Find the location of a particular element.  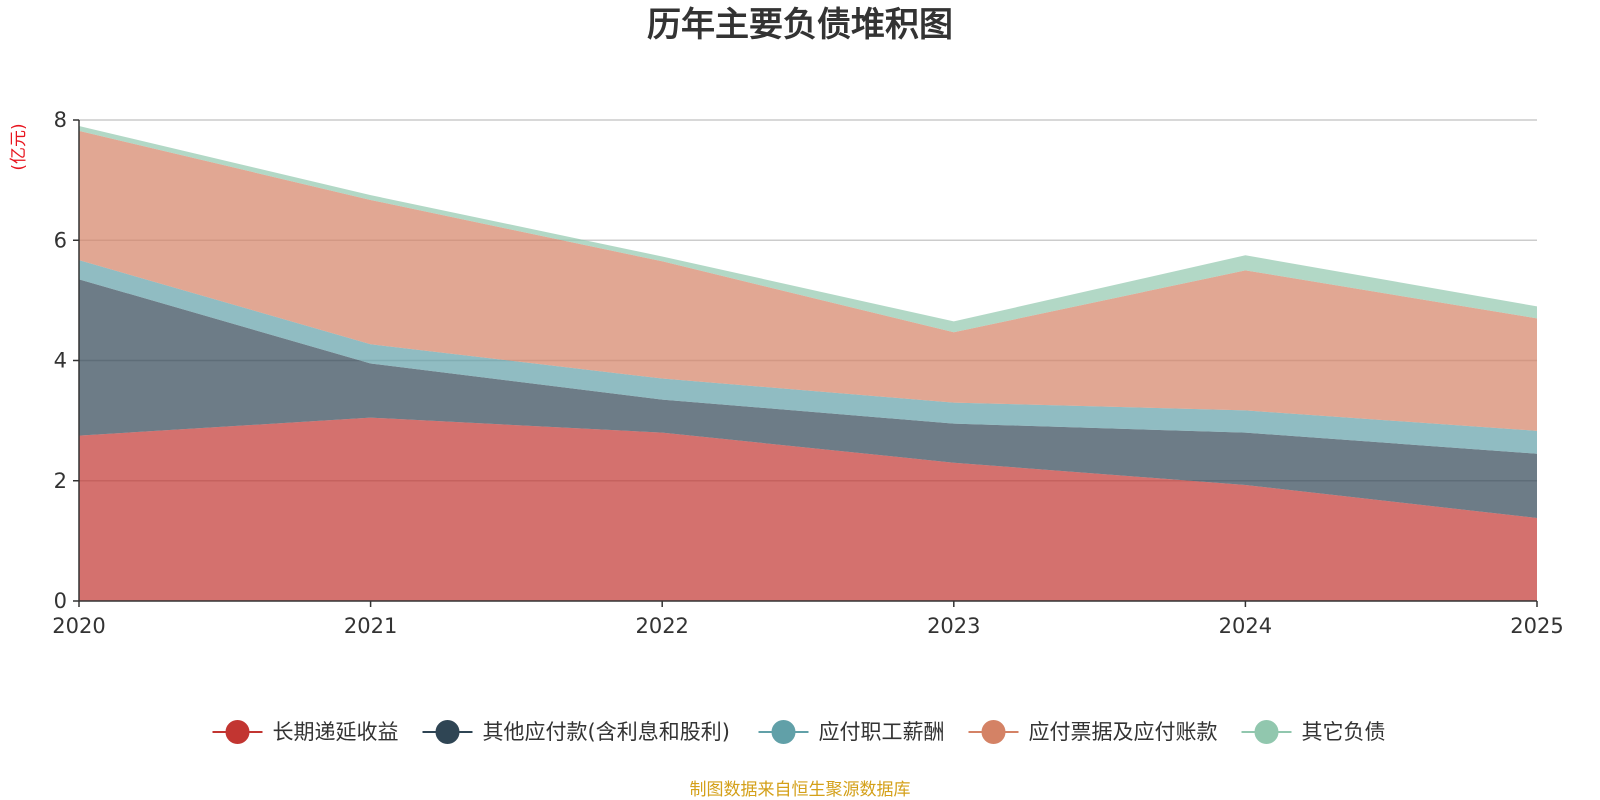

legend-label: 其他应付款(含利息和股利) is located at coordinates (606, 732).